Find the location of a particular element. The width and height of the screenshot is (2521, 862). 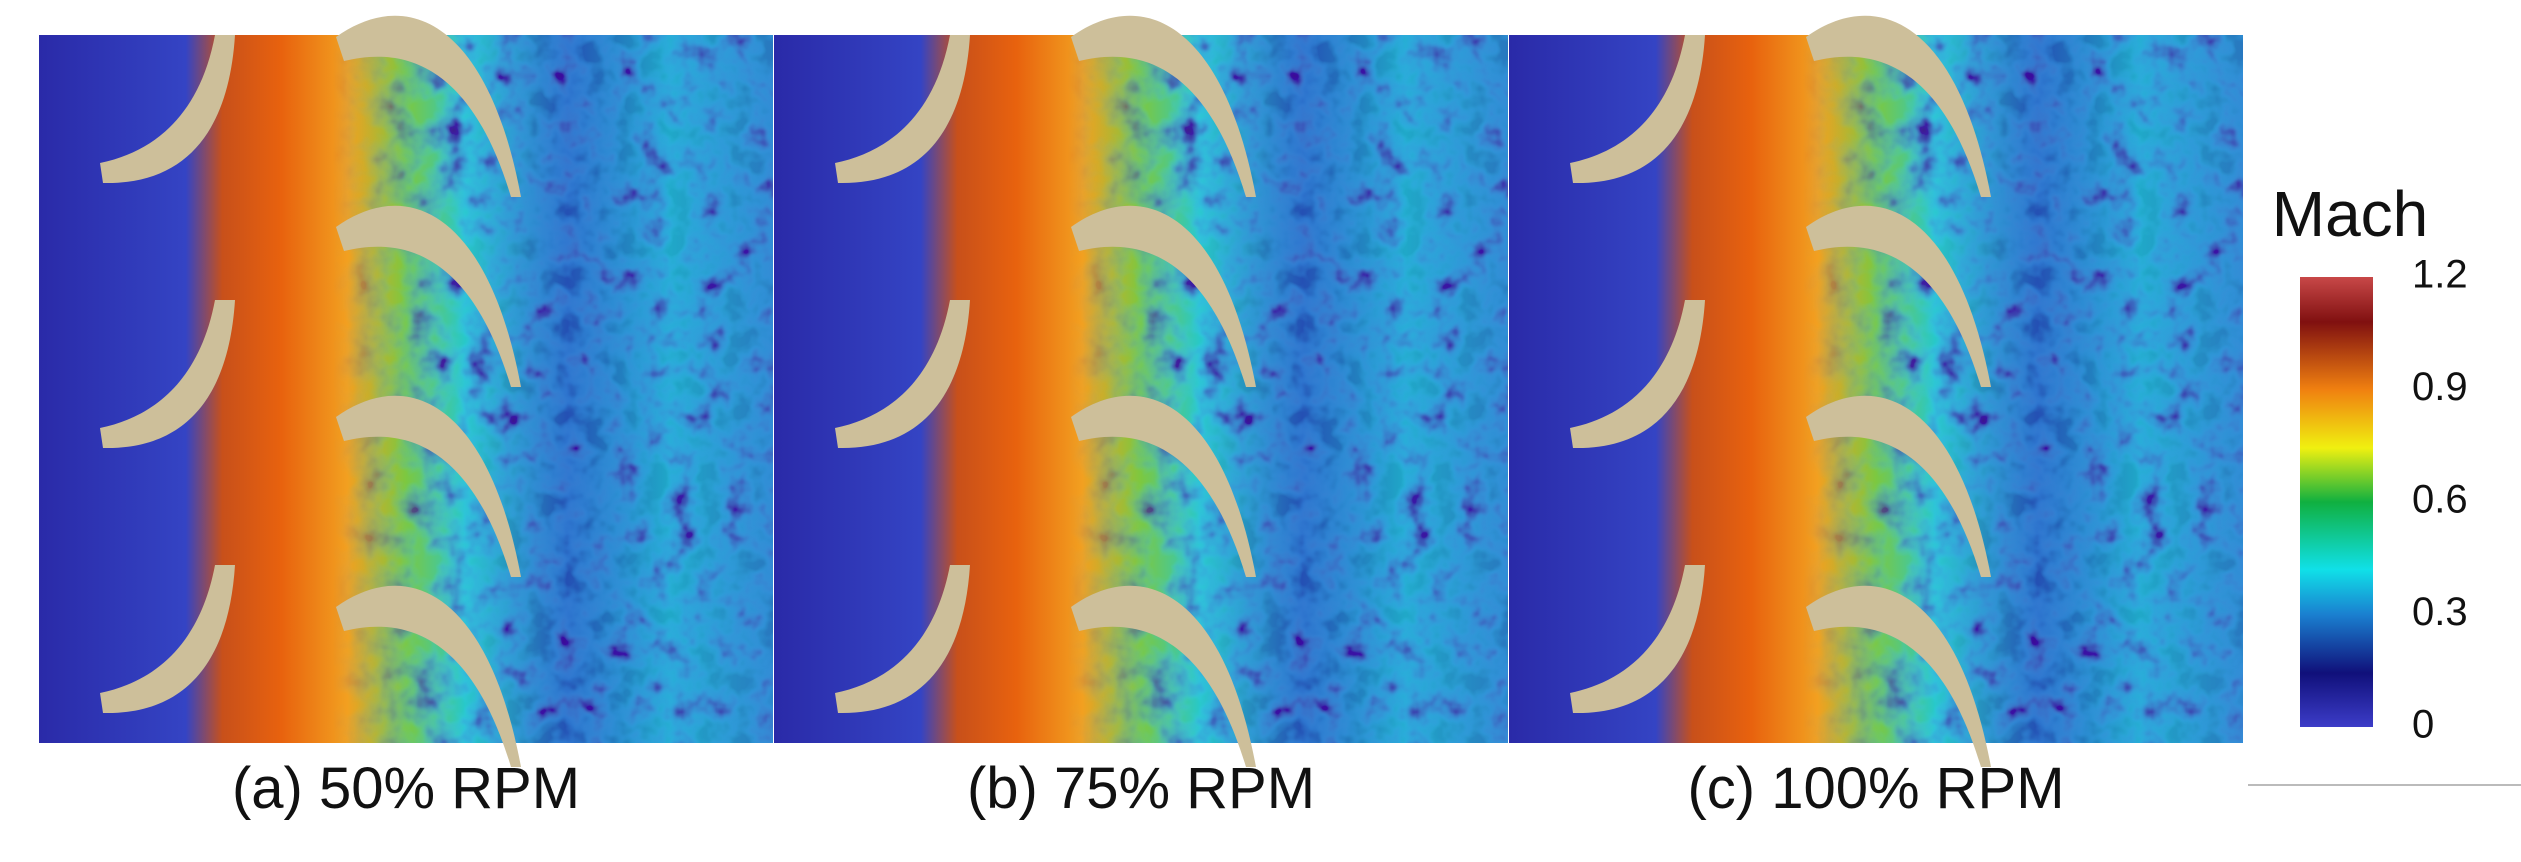

colorbar-ticks: 0 0.3 0.6 0.9 1.2 is located at coordinates (2440, 500).